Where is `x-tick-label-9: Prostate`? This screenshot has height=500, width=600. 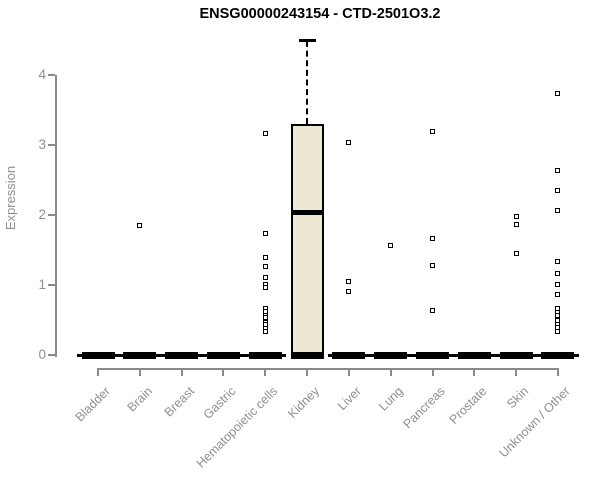 x-tick-label-9: Prostate is located at coordinates (468, 405).